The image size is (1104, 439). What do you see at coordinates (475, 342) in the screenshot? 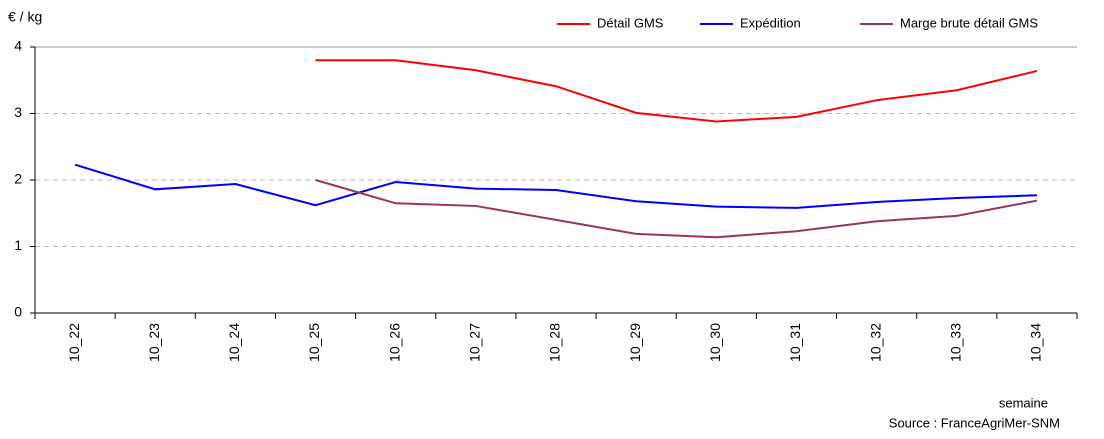
I see `x-tick-label: 10_27` at bounding box center [475, 342].